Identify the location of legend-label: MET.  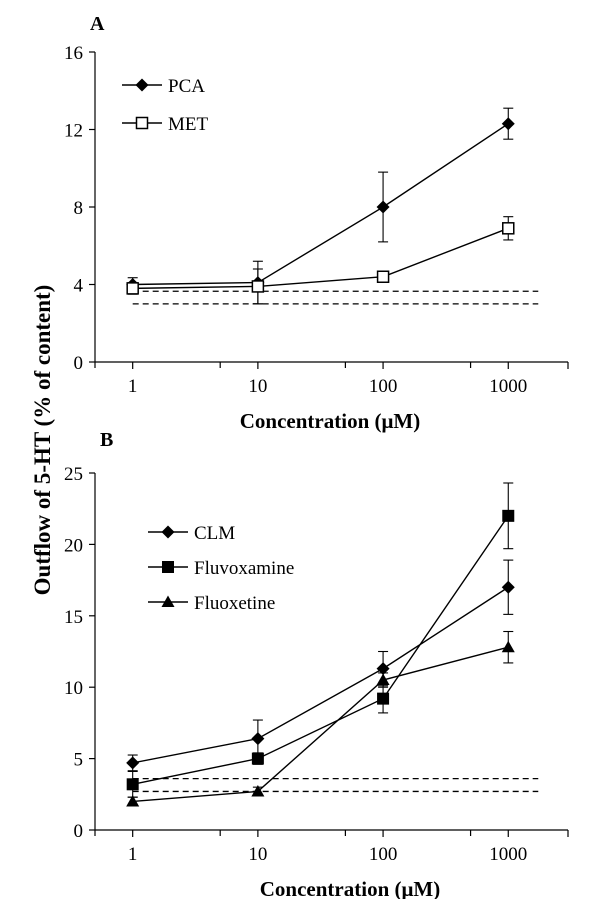
(188, 124).